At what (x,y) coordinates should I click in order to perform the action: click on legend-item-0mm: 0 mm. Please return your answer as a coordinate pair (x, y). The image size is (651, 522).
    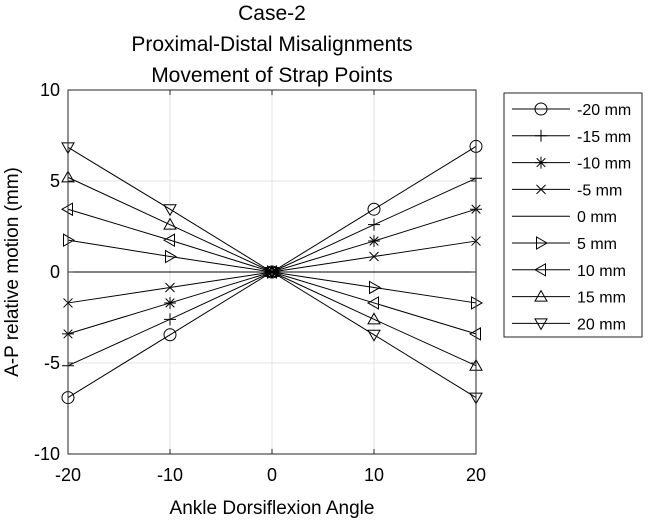
    Looking at the image, I should click on (564, 217).